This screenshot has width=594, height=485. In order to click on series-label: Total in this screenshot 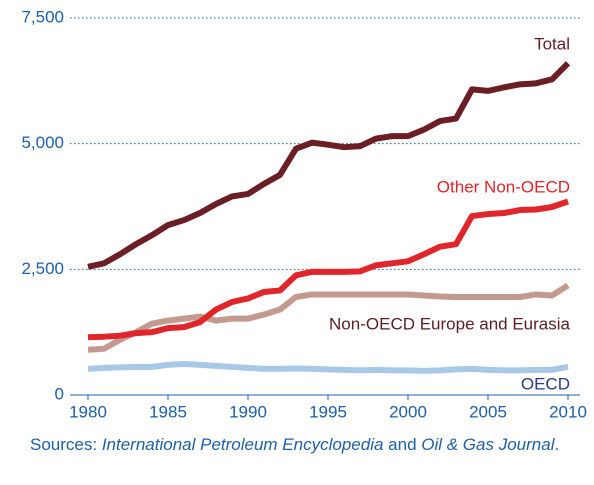, I will do `click(552, 43)`.